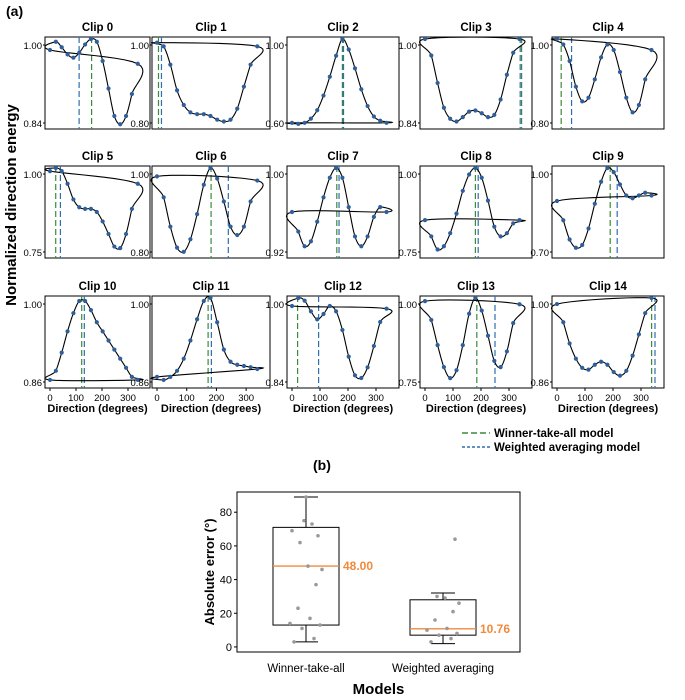 The width and height of the screenshot is (685, 700). What do you see at coordinates (475, 28) in the screenshot?
I see `clip-title: Clip 3` at bounding box center [475, 28].